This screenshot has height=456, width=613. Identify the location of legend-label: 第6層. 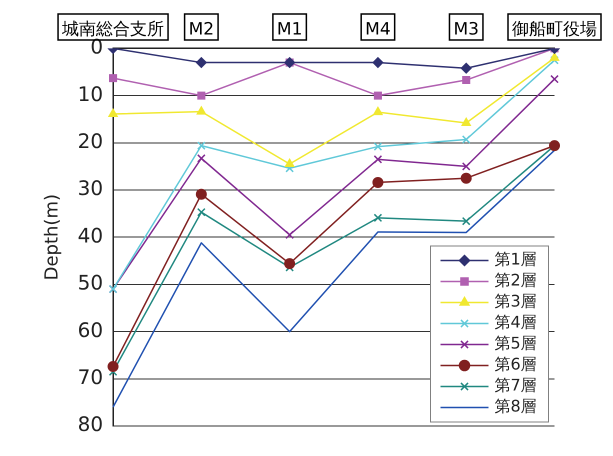
(515, 364).